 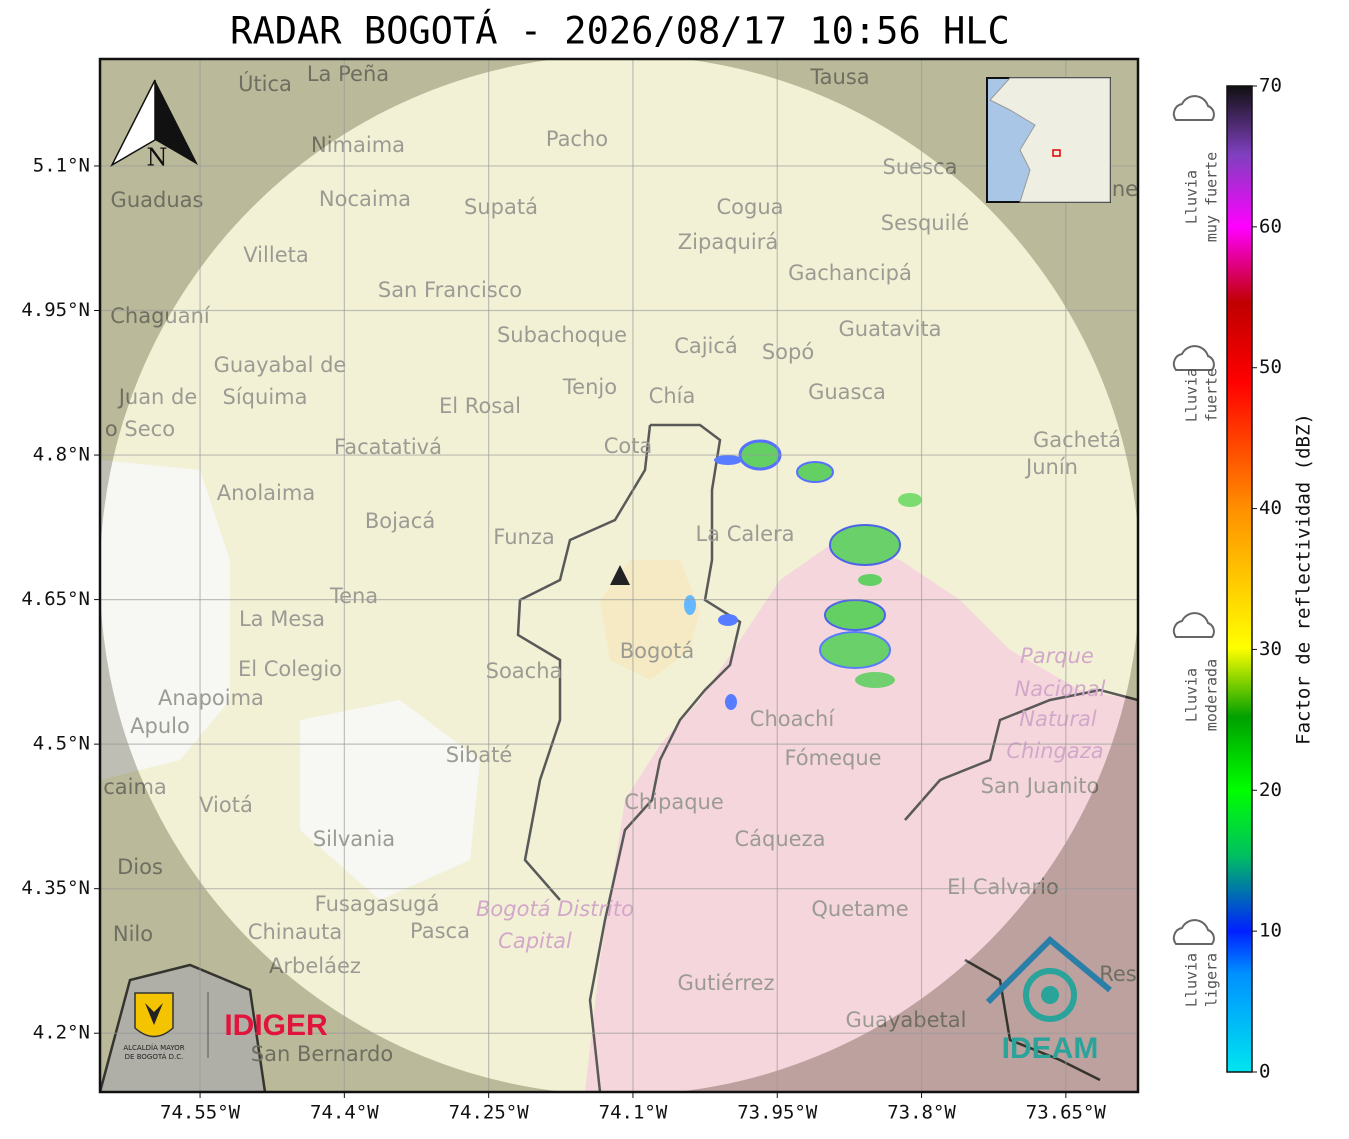 I want to click on lat-tick-label: 4.95°N, so click(x=55, y=310).